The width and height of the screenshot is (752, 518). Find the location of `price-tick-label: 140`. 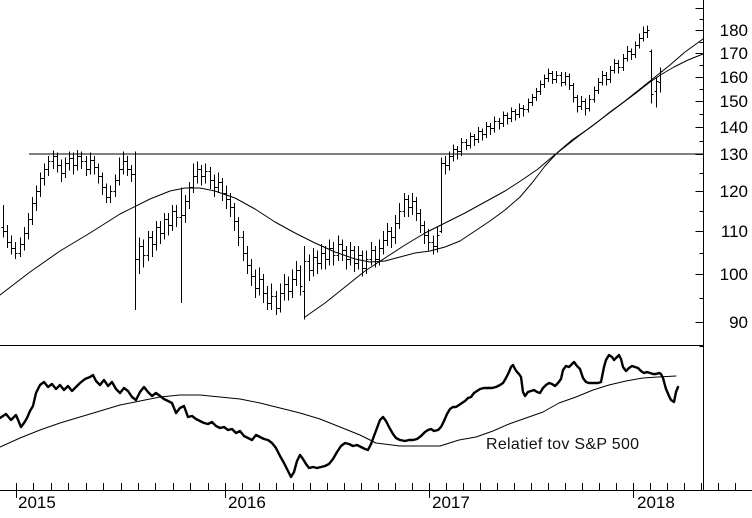

price-tick-label: 140 is located at coordinates (734, 127).